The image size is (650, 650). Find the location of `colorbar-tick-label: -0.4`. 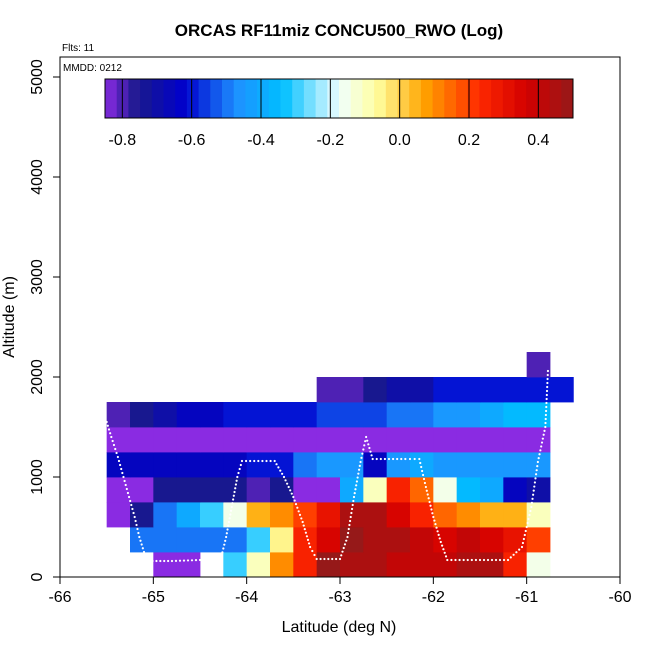

colorbar-tick-label: -0.4 is located at coordinates (261, 140).